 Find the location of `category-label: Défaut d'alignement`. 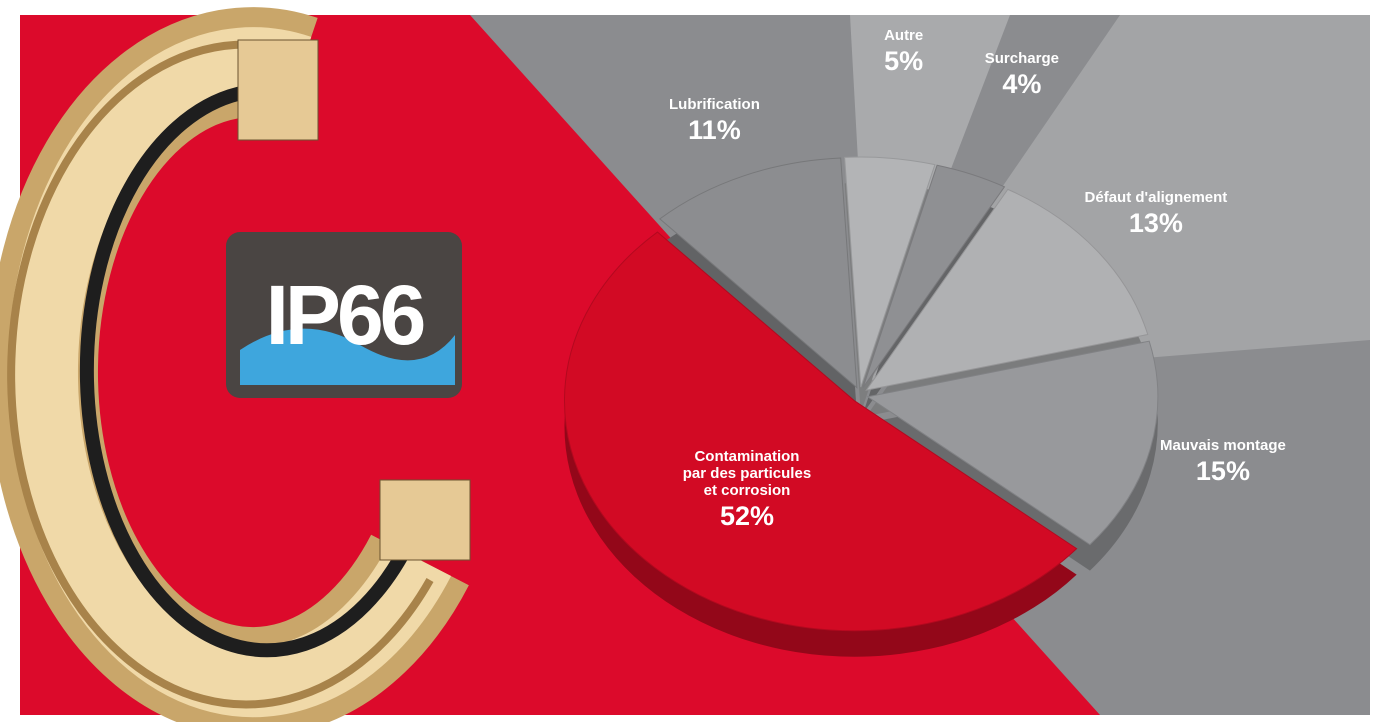

category-label: Défaut d'alignement is located at coordinates (1156, 198).